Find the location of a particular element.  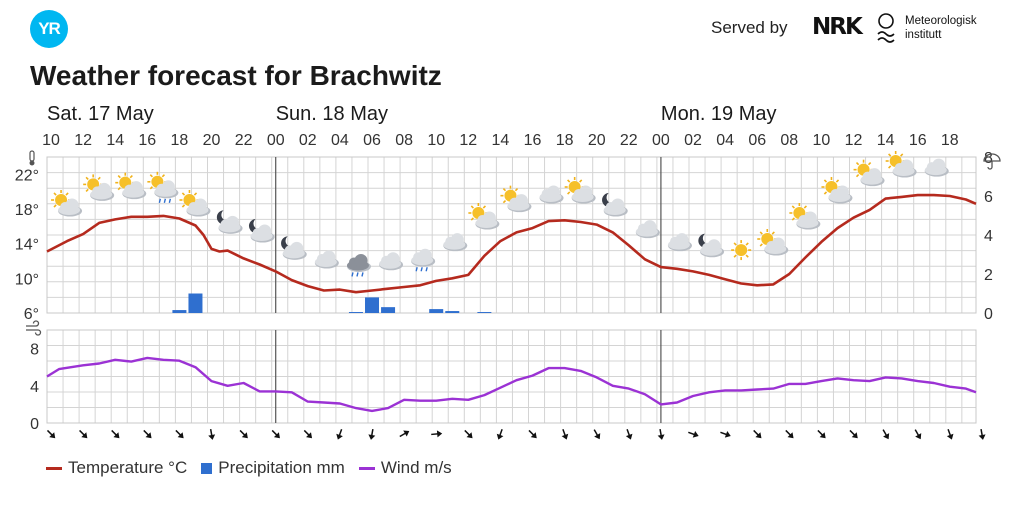

legend-precipitation-label: Precipitation mm is located at coordinates (281, 467).